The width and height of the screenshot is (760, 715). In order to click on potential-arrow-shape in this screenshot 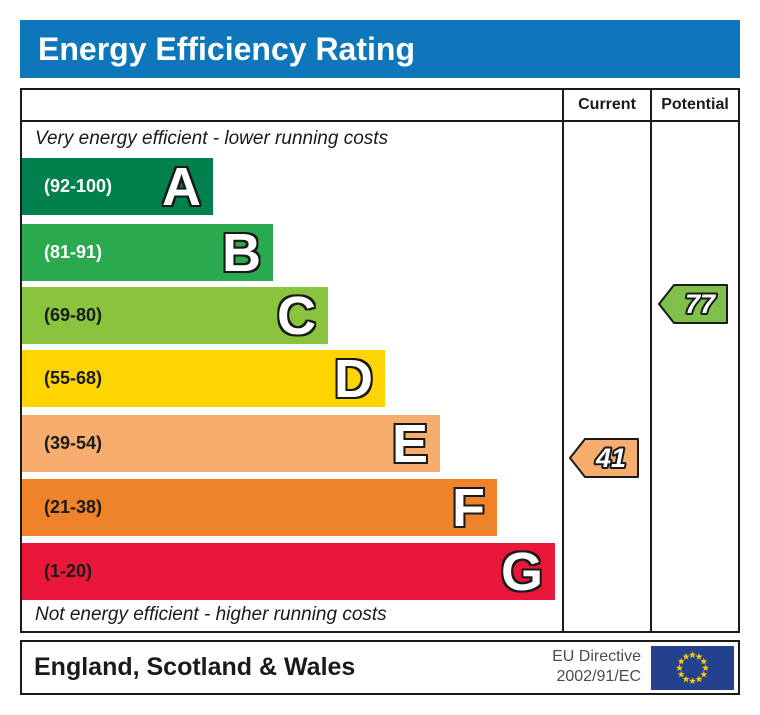, I will do `click(693, 304)`.